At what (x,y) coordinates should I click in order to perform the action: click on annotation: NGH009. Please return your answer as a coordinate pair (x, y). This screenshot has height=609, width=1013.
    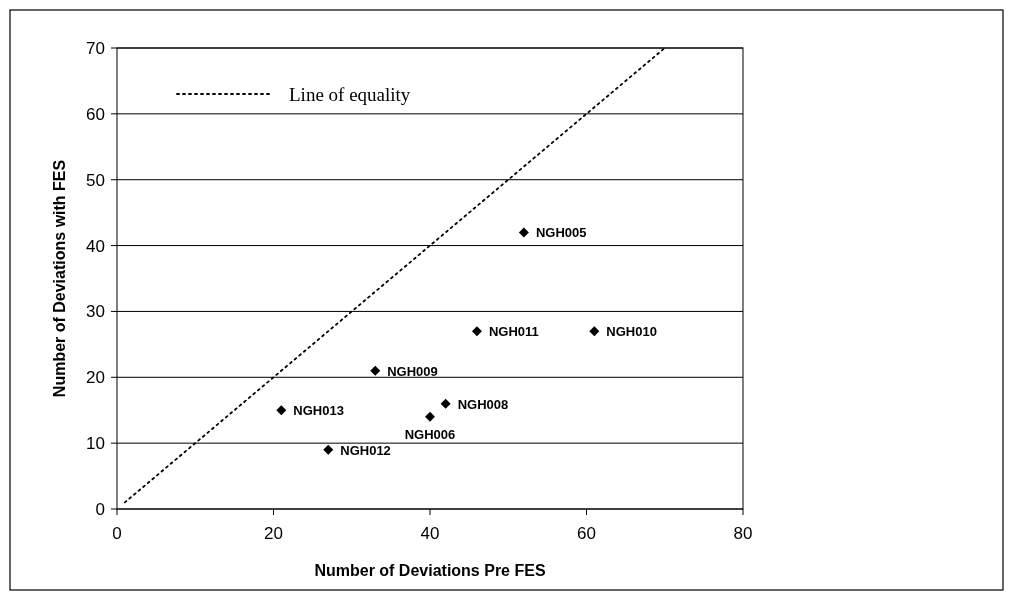
    Looking at the image, I should click on (412, 371).